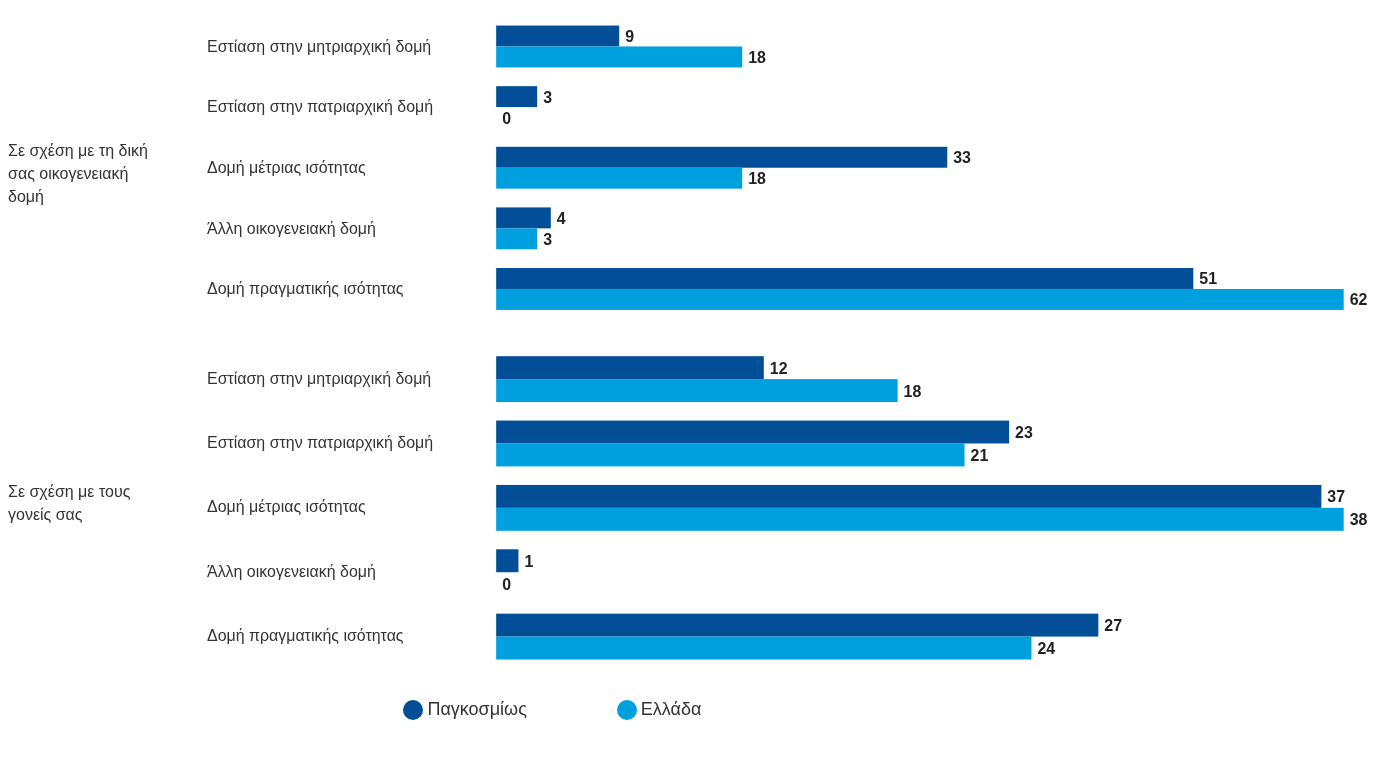 Image resolution: width=1394 pixels, height=764 pixels. Describe the element at coordinates (1336, 497) in the screenshot. I see `data-label: 37` at that location.